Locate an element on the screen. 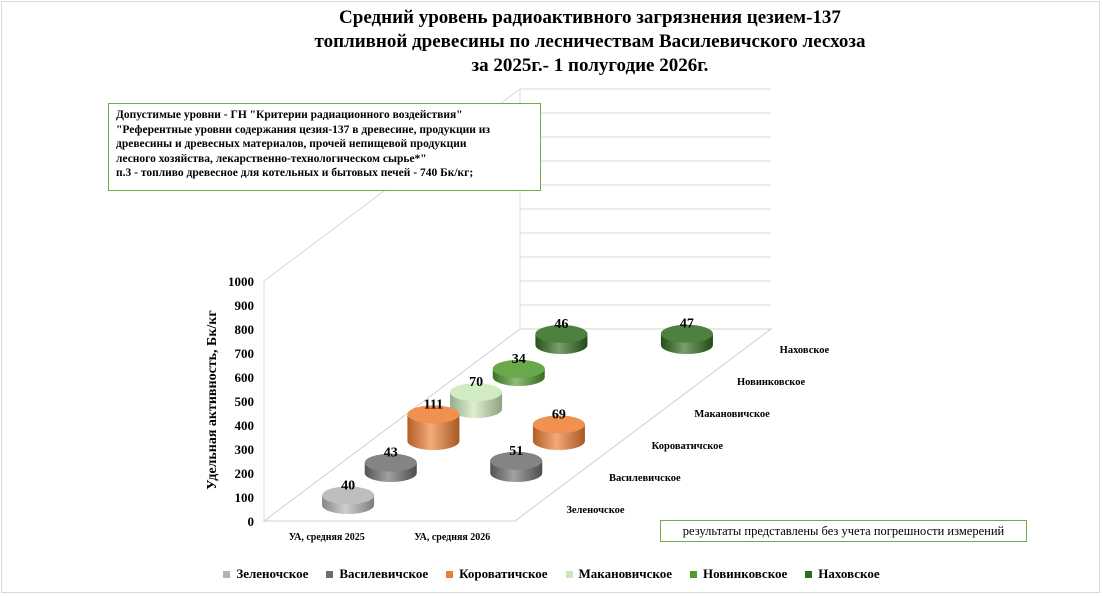  y-tick-label: 0 is located at coordinates (251, 521).